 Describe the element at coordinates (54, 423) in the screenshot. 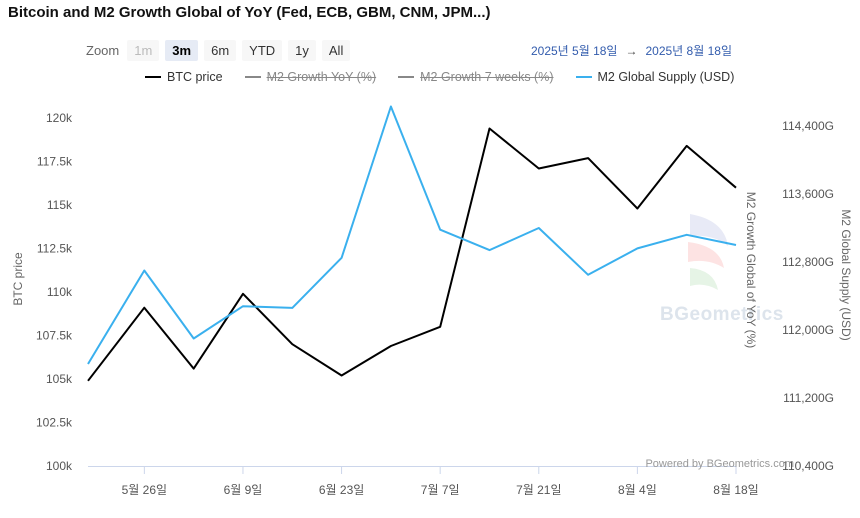

I see `y-left-tick-label: 102.5k` at that location.